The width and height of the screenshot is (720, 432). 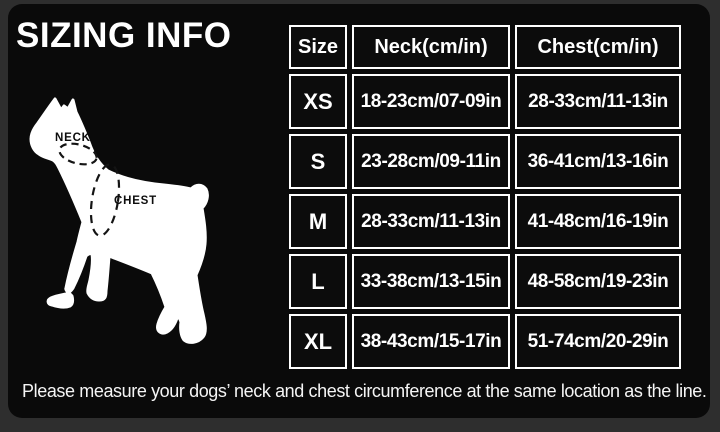 I want to click on neck-value: 28-33cm/11-13in, so click(x=431, y=221).